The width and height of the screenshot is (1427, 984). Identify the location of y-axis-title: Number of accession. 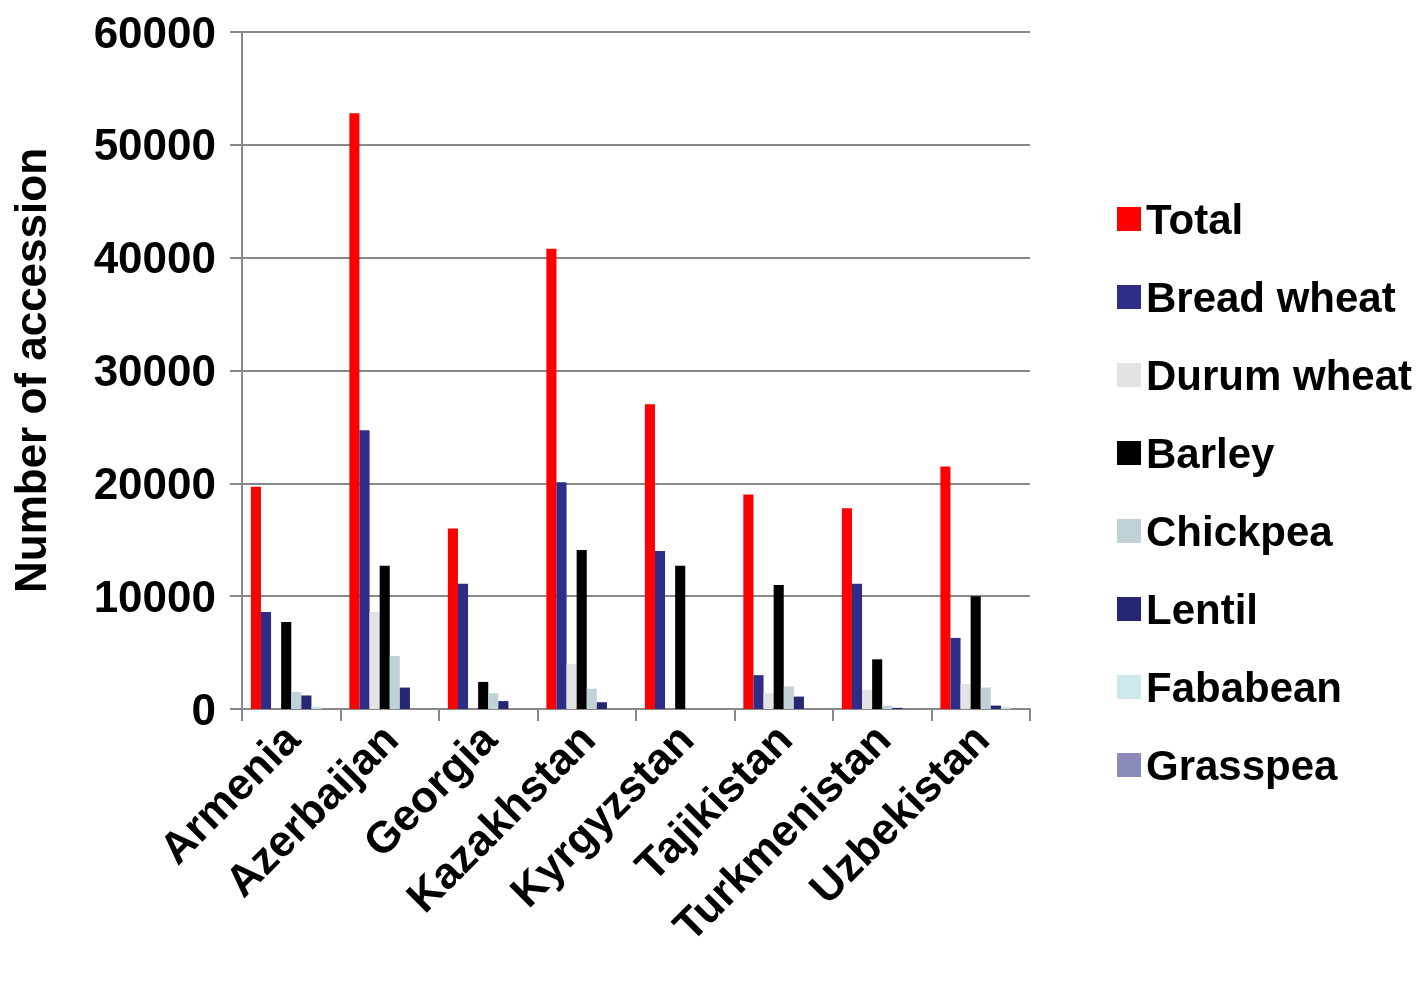
(30, 370).